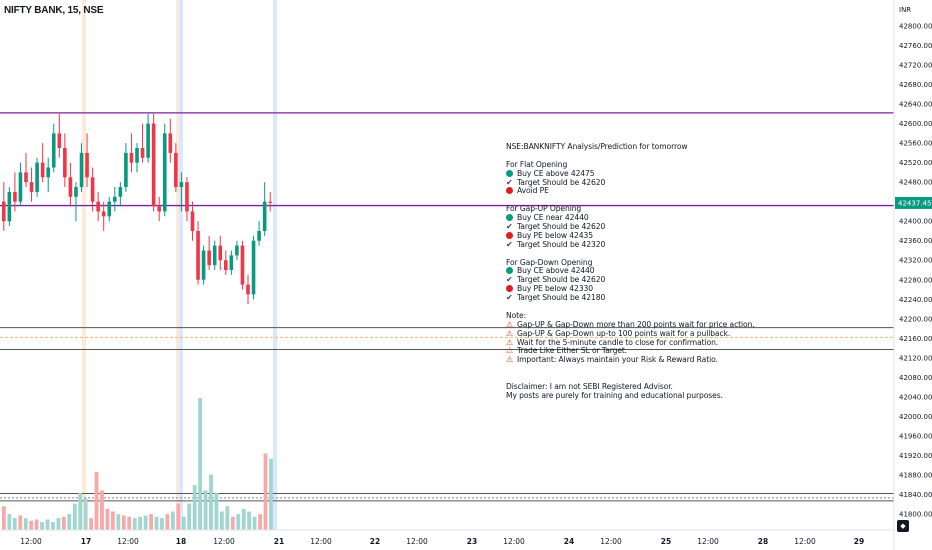 The width and height of the screenshot is (932, 550). I want to click on price-tick-label: 42720.00, so click(915, 66).